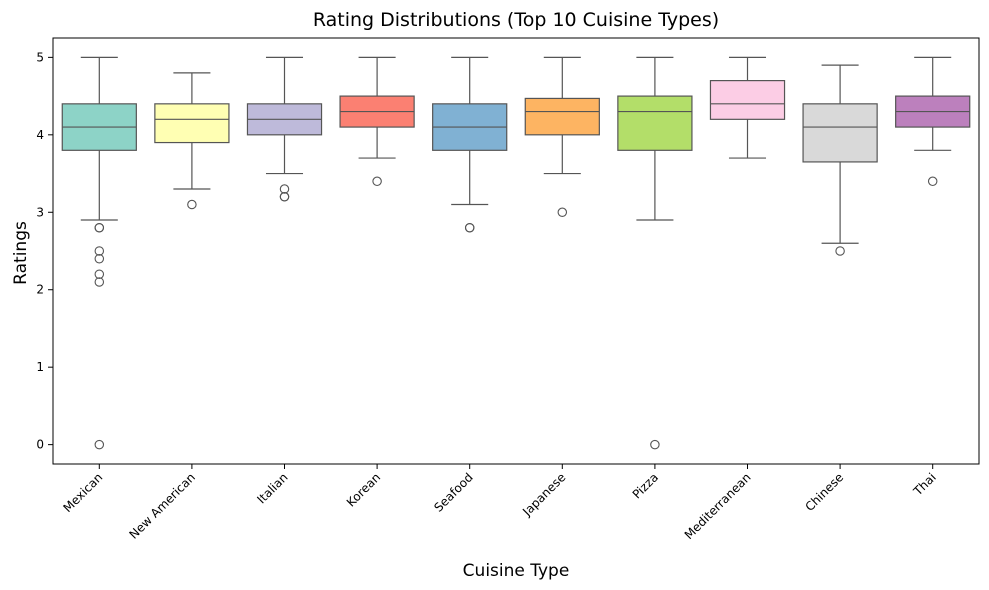 The image size is (989, 590). Describe the element at coordinates (40, 57) in the screenshot. I see `y-tick-label: 5` at that location.